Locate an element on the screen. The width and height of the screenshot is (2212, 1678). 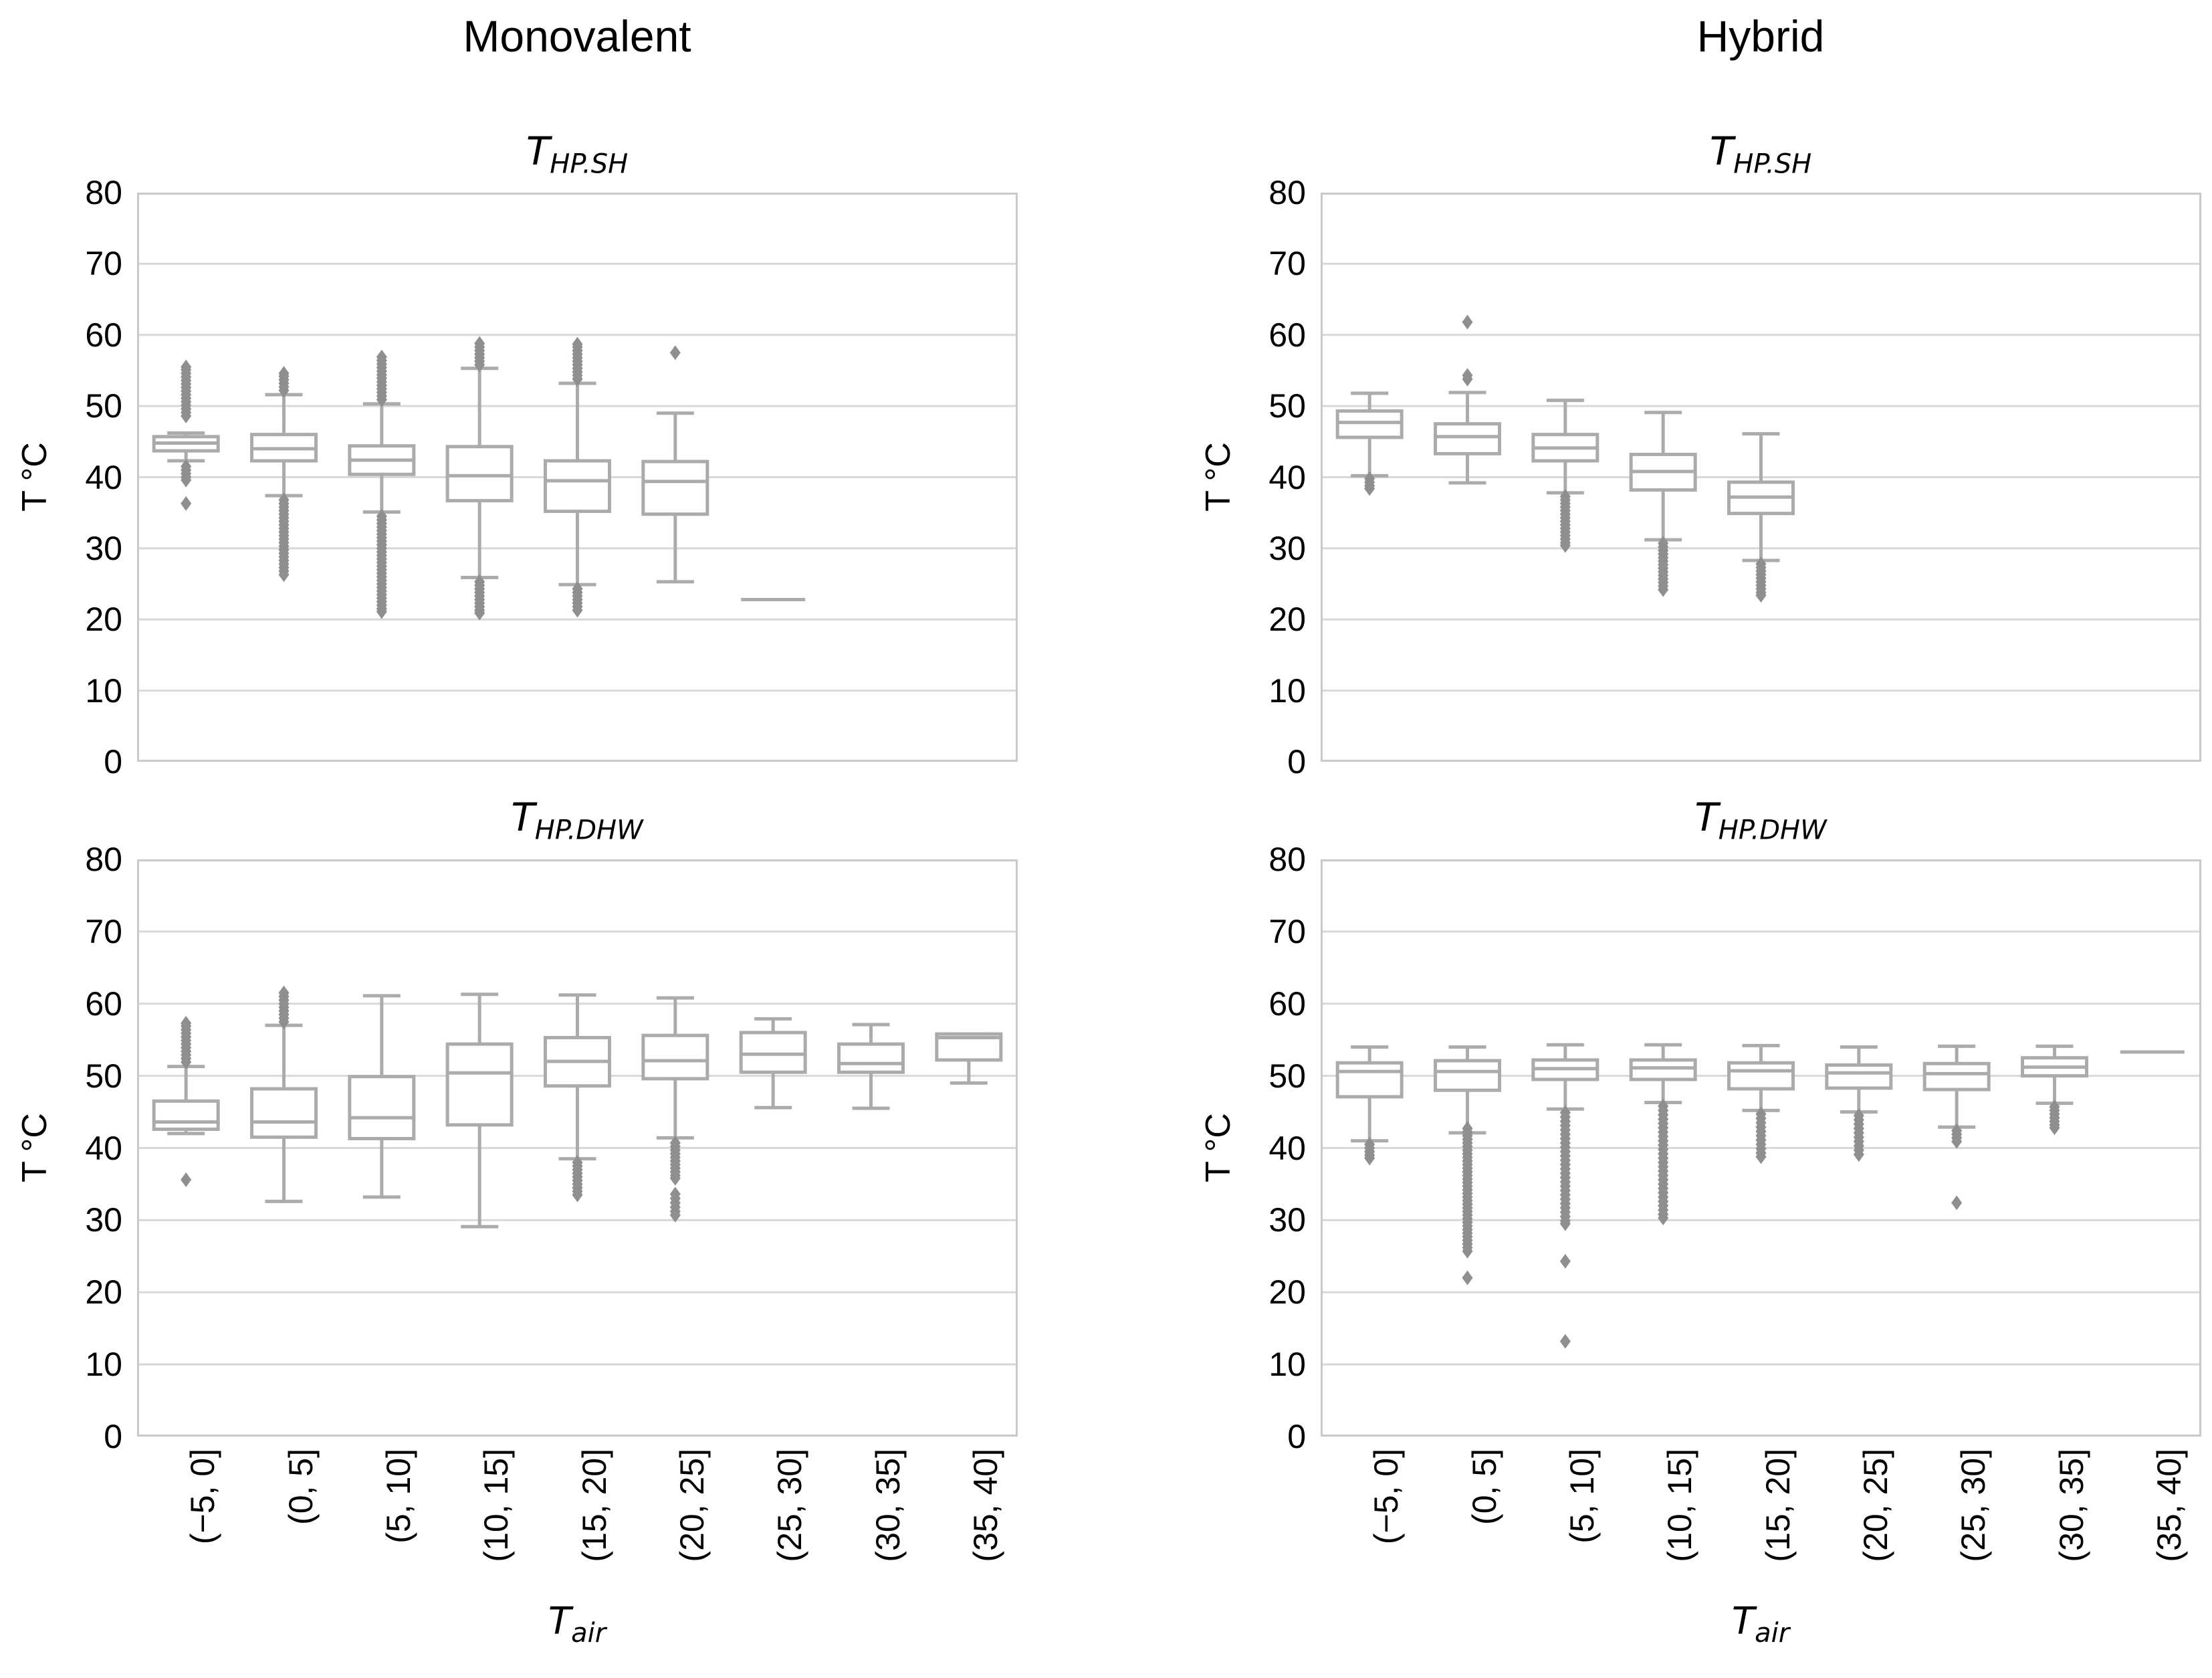
panel-title-hybrid-sh: THP.SH is located at coordinates (1760, 154).